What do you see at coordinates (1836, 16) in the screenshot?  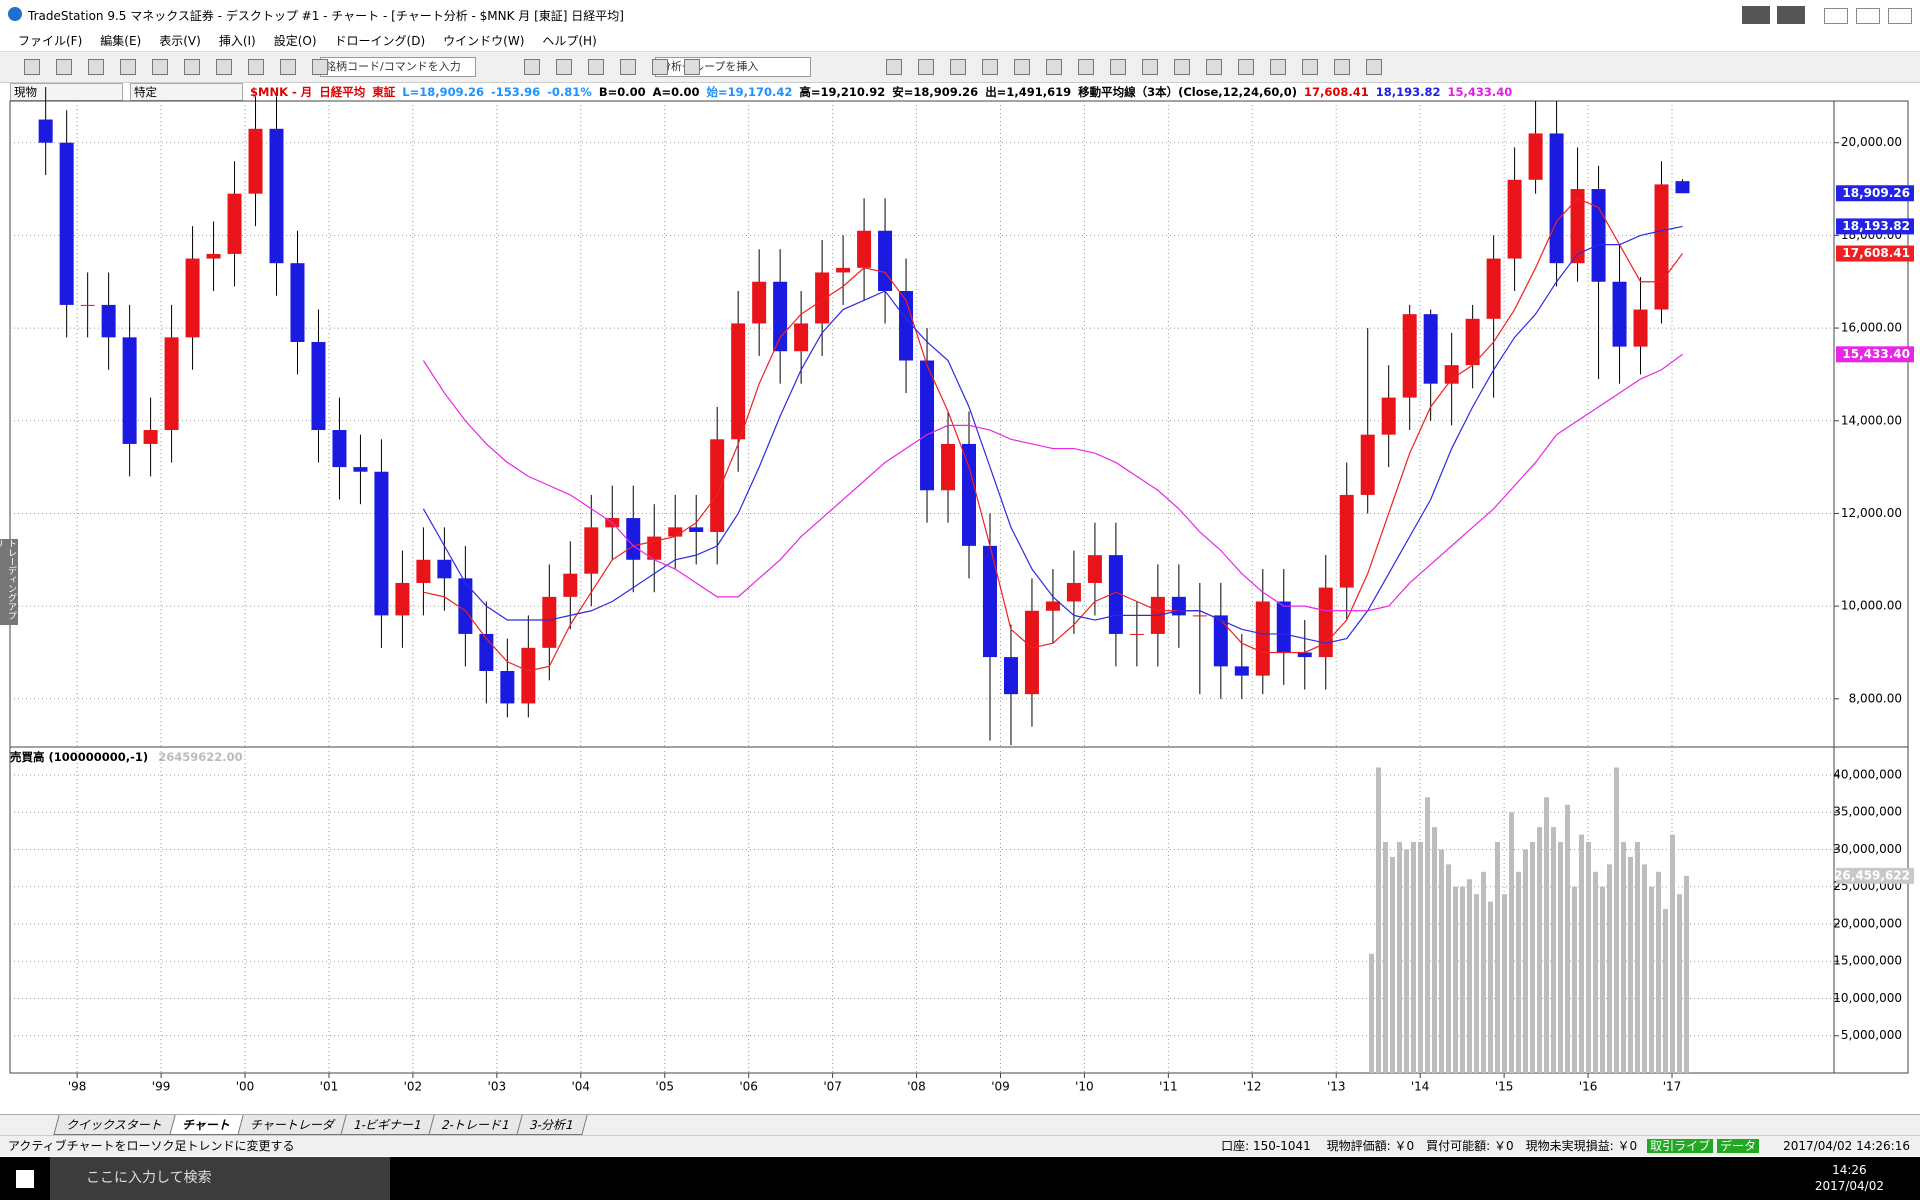 I see `minimize` at bounding box center [1836, 16].